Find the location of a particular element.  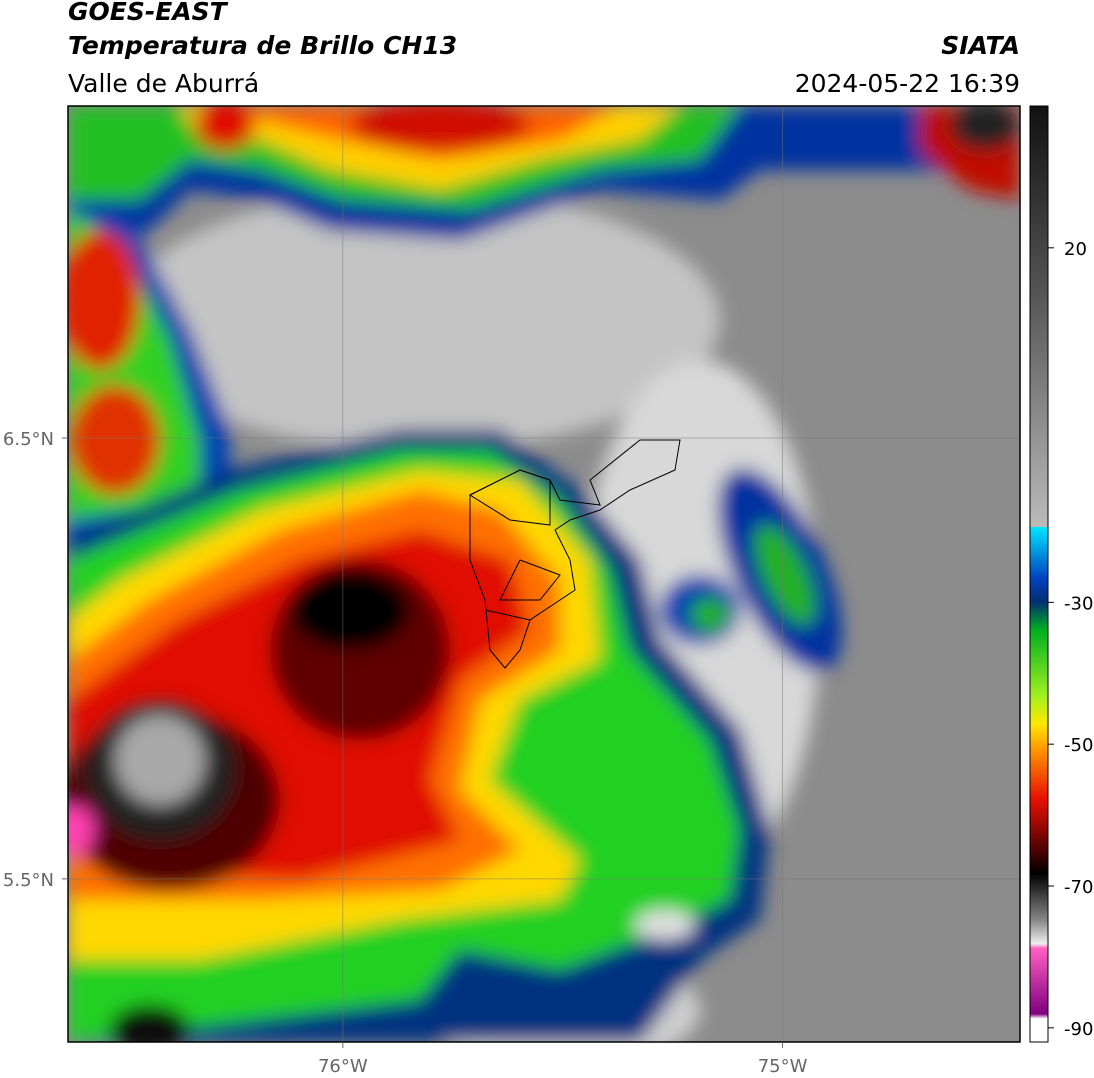

colorbar-tick-label: -30 is located at coordinates (1078, 603).